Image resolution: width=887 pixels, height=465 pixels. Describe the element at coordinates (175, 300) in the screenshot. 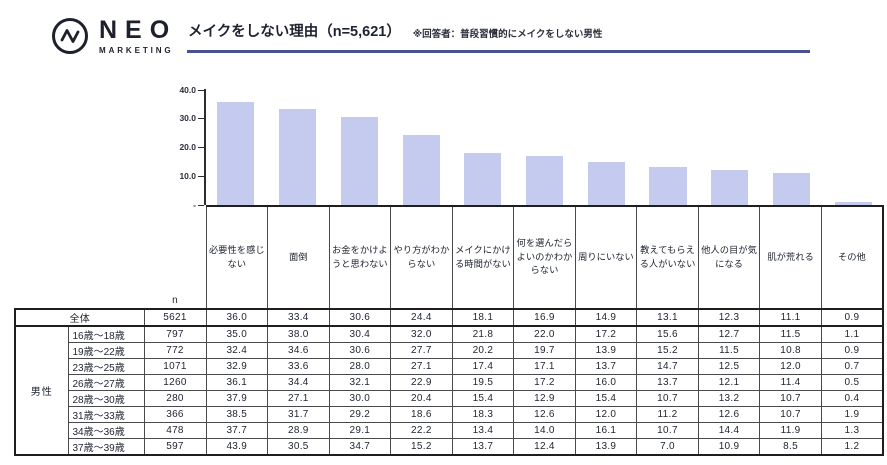

I see `n-column-label: n` at that location.